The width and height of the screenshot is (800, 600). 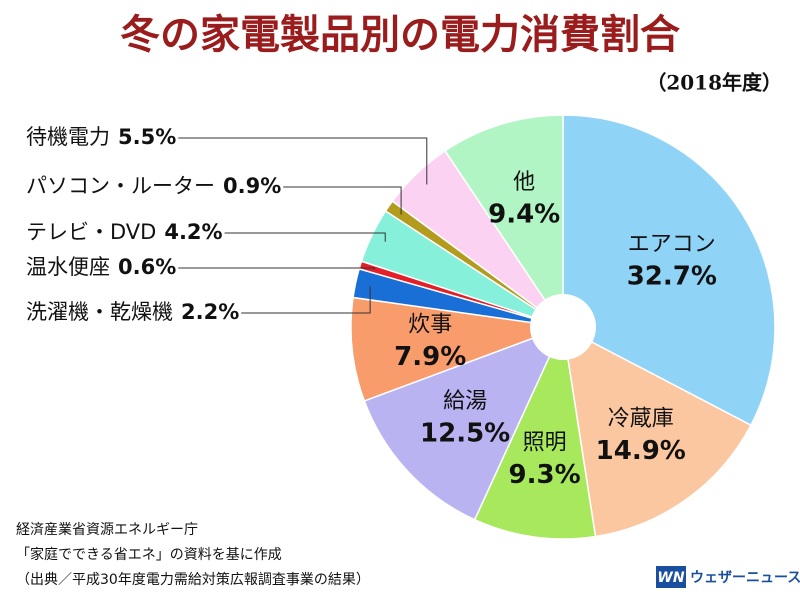 What do you see at coordinates (672, 244) in the screenshot?
I see `slice-label: エアコン` at bounding box center [672, 244].